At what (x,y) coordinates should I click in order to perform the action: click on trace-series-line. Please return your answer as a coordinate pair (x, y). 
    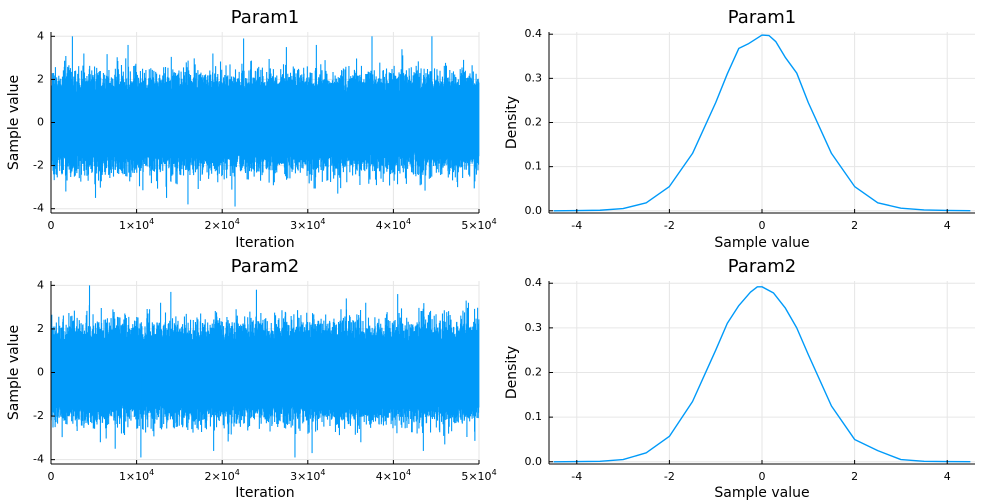
    Looking at the image, I should click on (265, 122).